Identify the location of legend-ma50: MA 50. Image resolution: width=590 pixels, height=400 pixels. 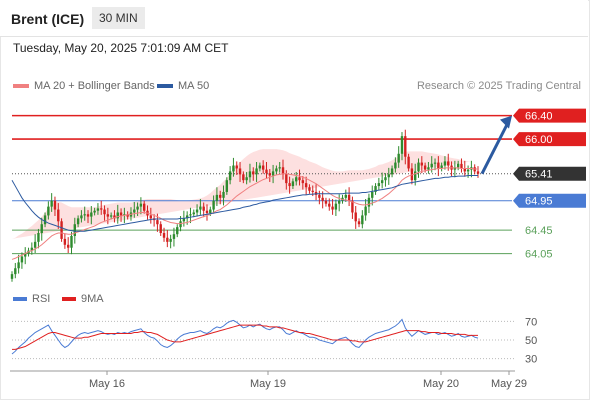
(183, 86).